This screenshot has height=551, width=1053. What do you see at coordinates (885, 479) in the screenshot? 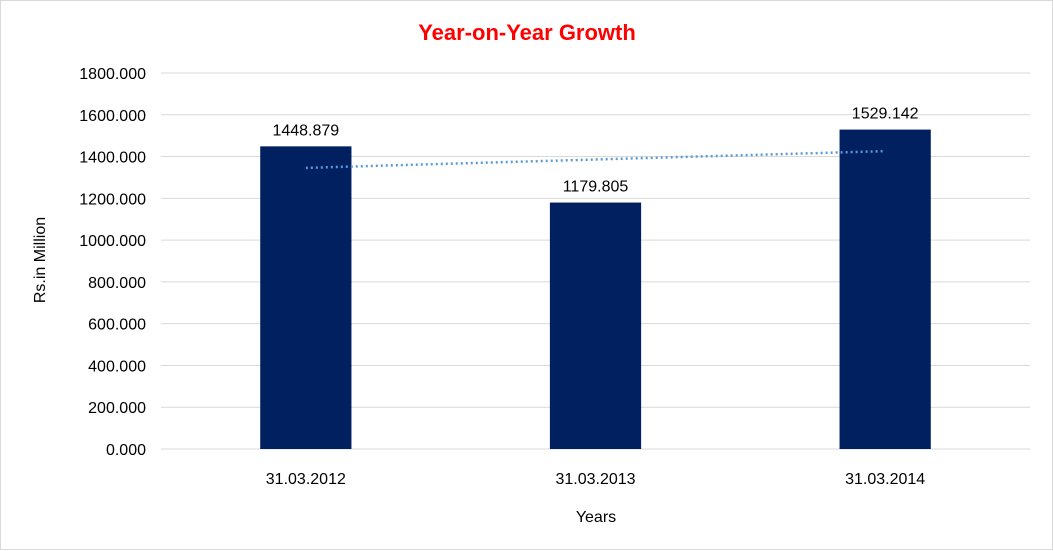
I see `x-tick-label: 31.03.2014` at bounding box center [885, 479].